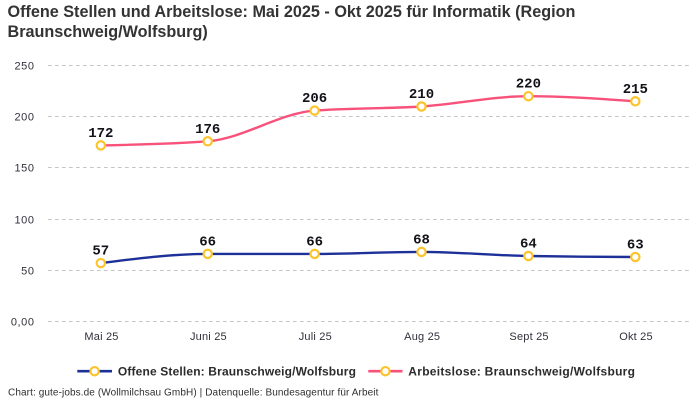 The image size is (700, 405). I want to click on svg-text: Okt 25, so click(636, 337).